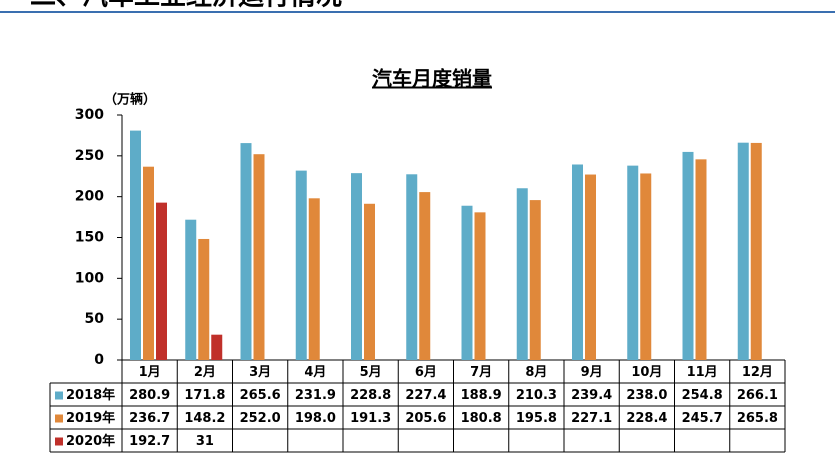 Image resolution: width=835 pixels, height=464 pixels. I want to click on y-tick-label: 50, so click(95, 319).